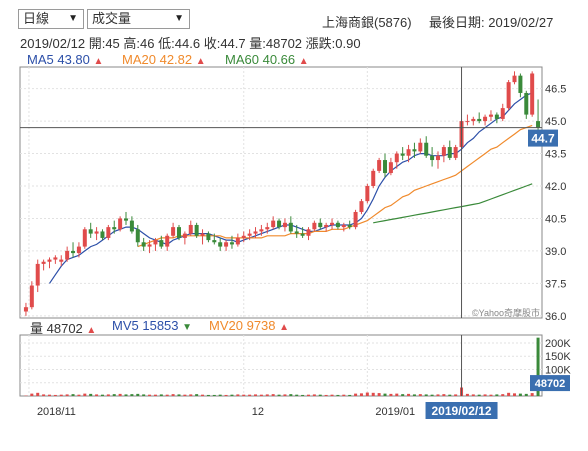 Image resolution: width=588 pixels, height=451 pixels. I want to click on volume-tick-label: 100K, so click(558, 370).